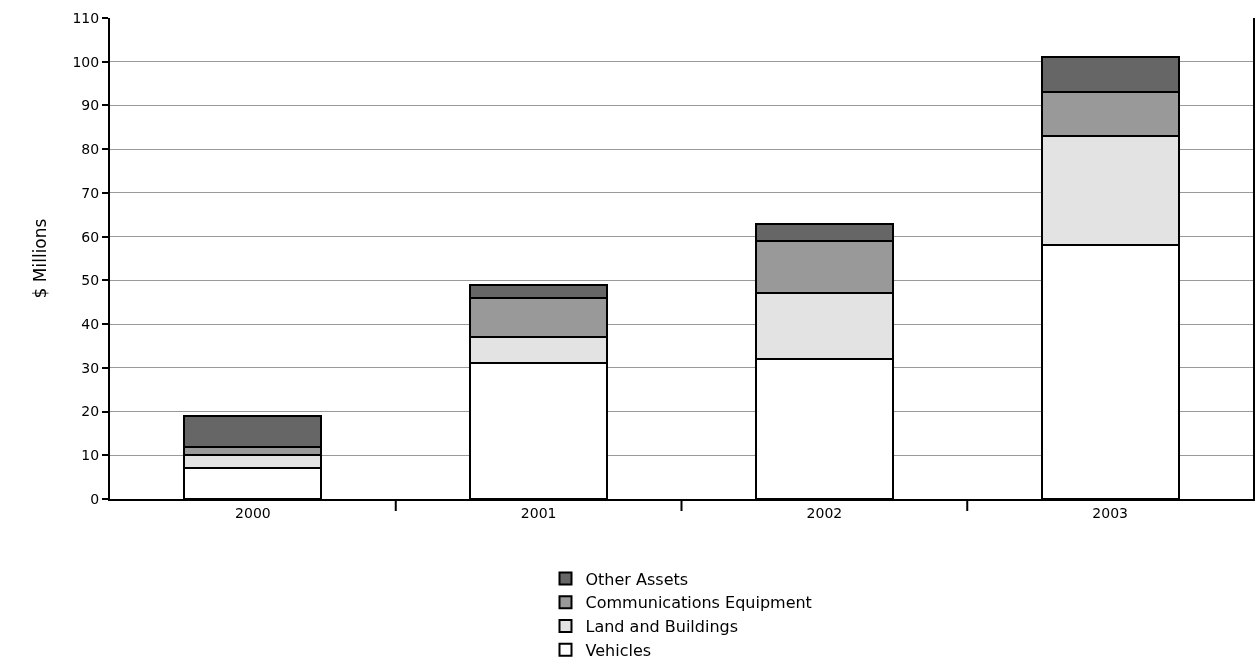  I want to click on legend-label: Communications Equipment, so click(698, 603).